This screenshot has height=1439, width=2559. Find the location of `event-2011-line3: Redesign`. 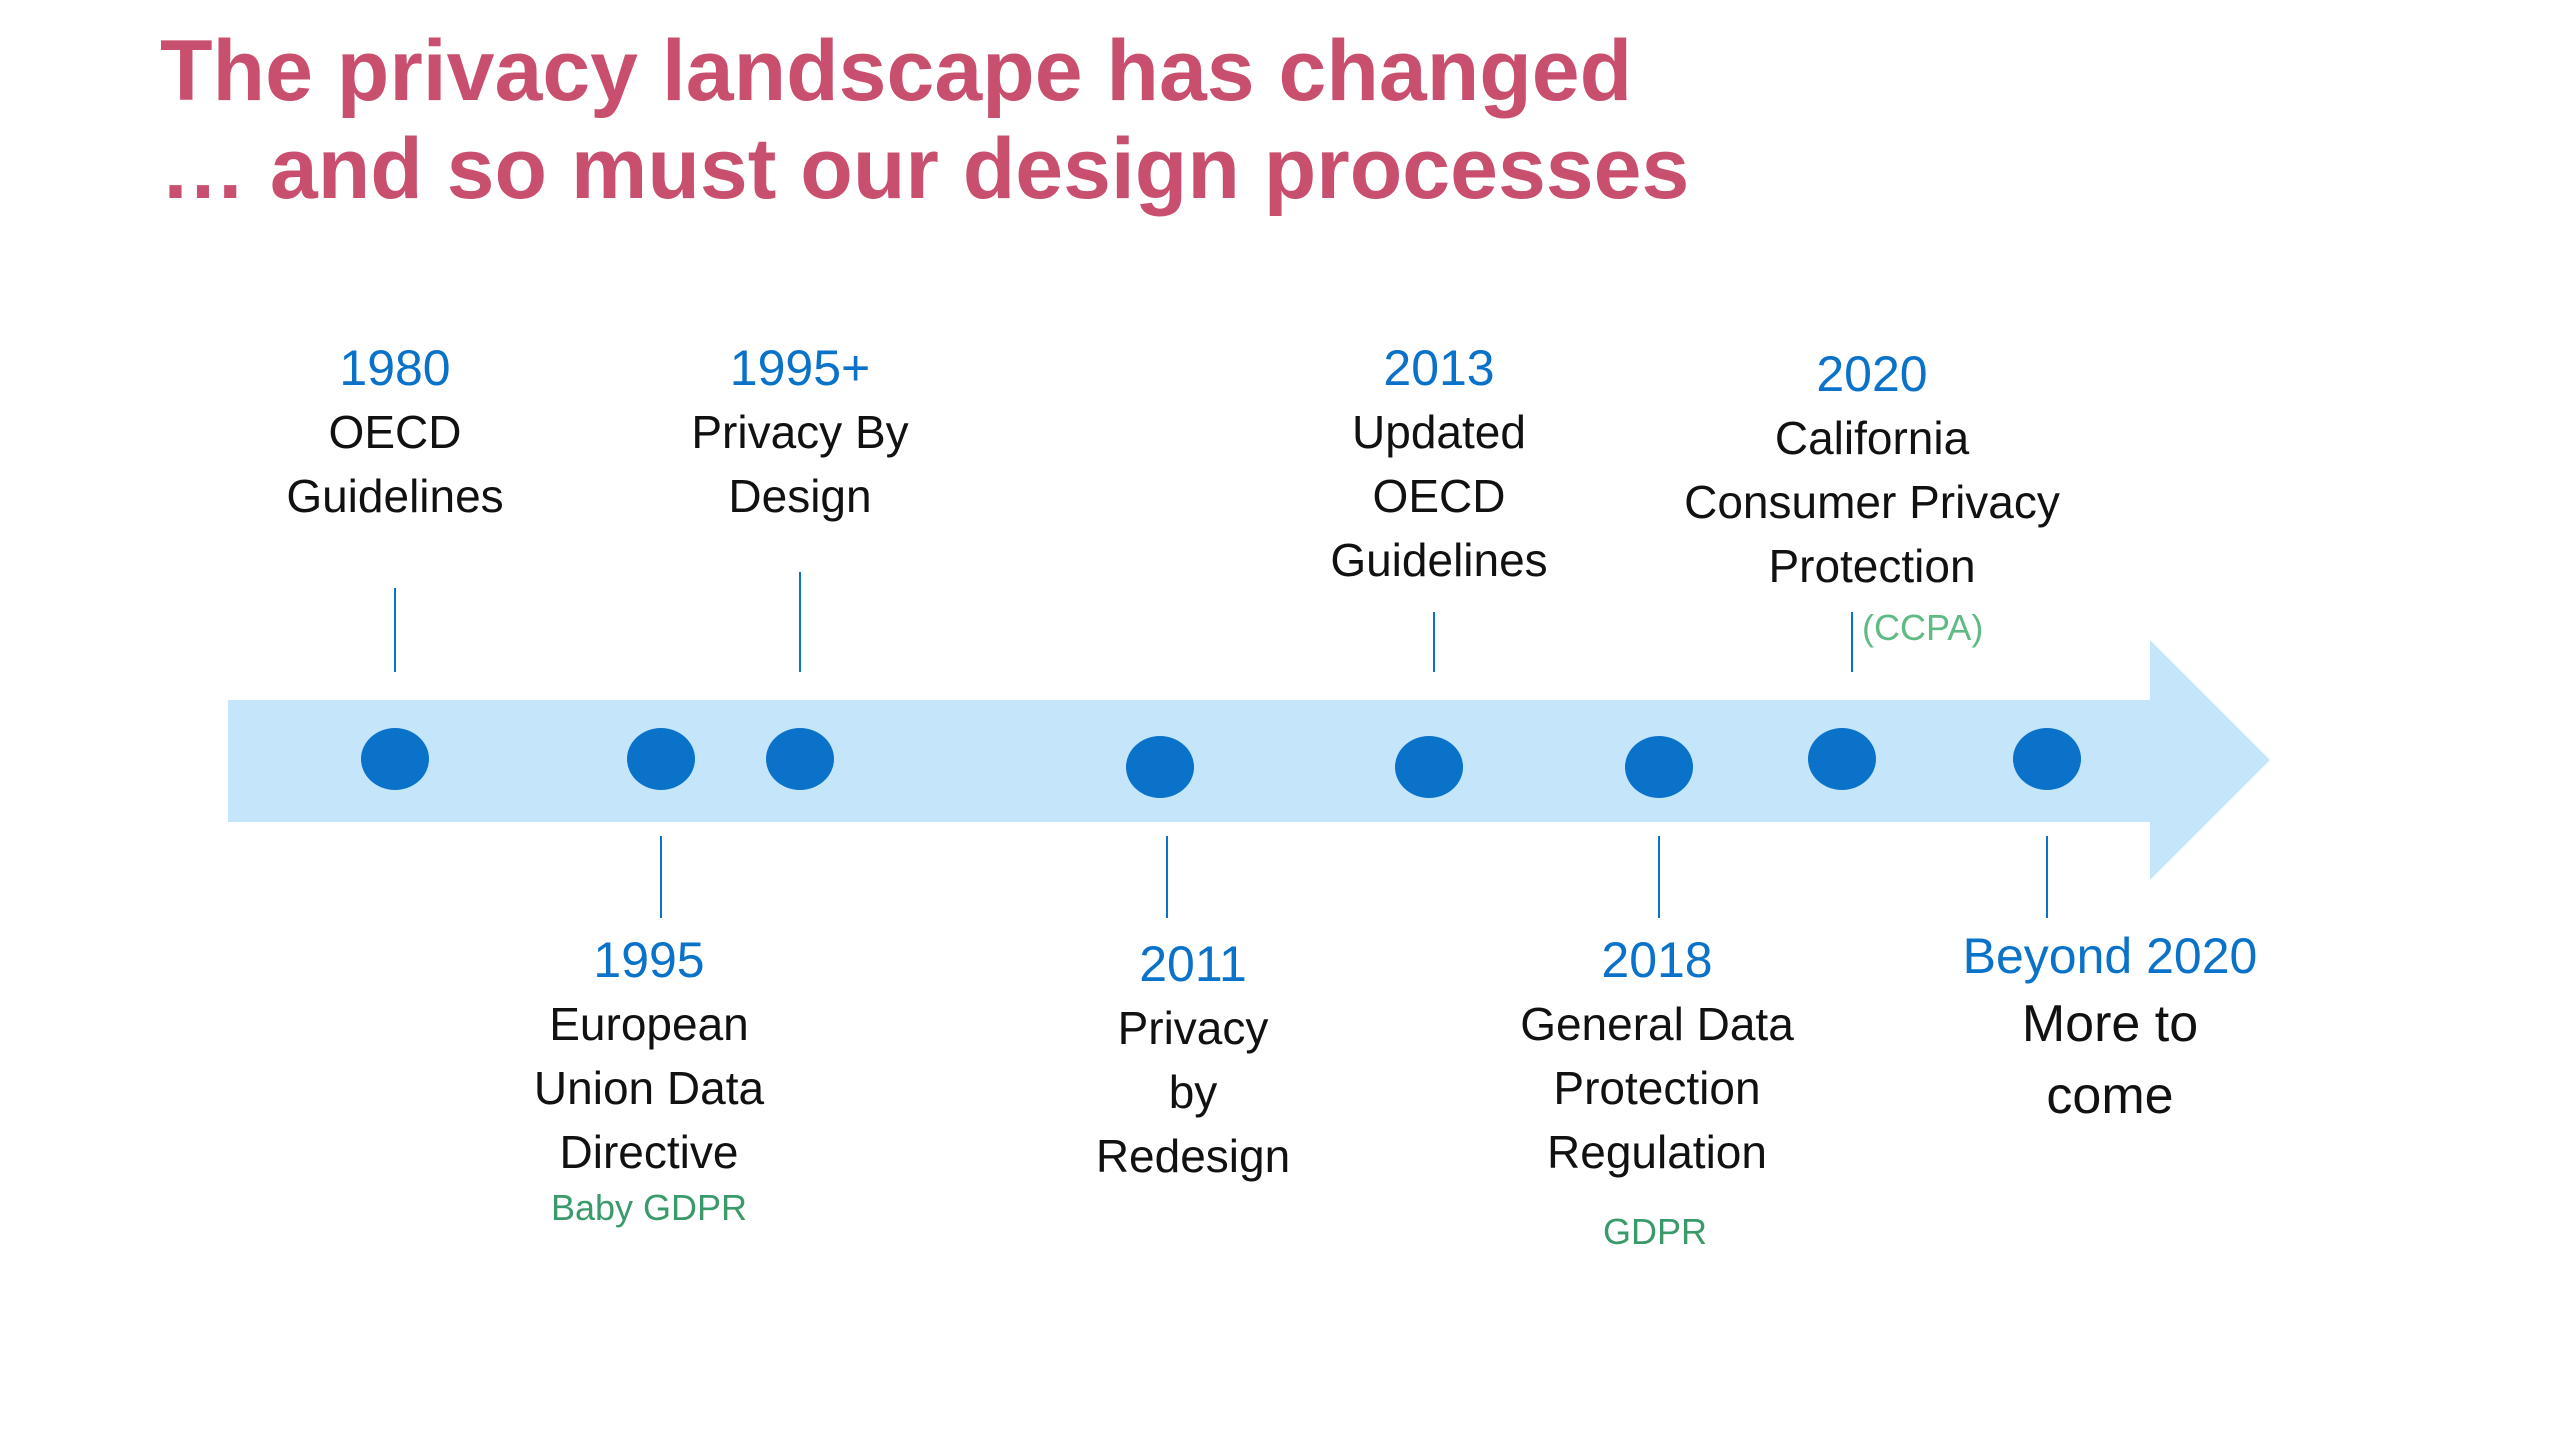

event-2011-line3: Redesign is located at coordinates (1193, 1156).